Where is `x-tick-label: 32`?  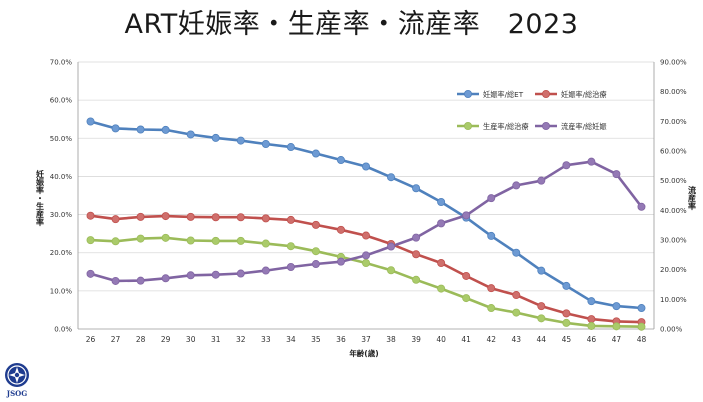
x-tick-label: 32 is located at coordinates (241, 339).